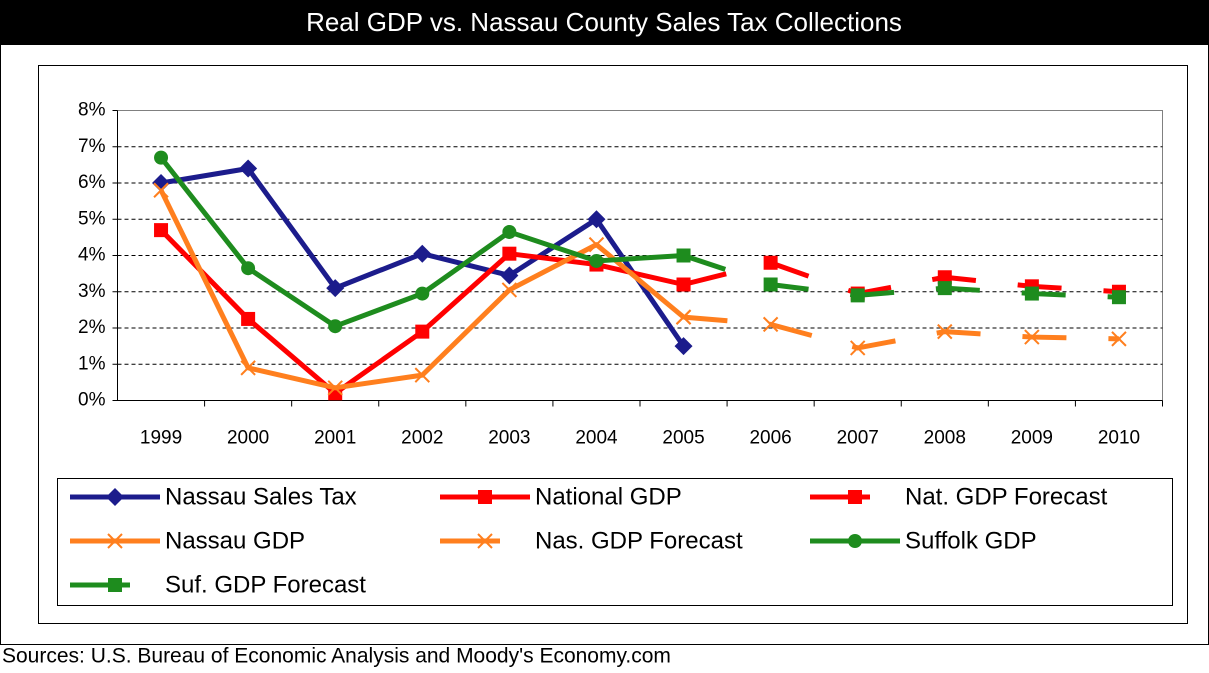 The height and width of the screenshot is (673, 1209). I want to click on title-bar, so click(604, 22).